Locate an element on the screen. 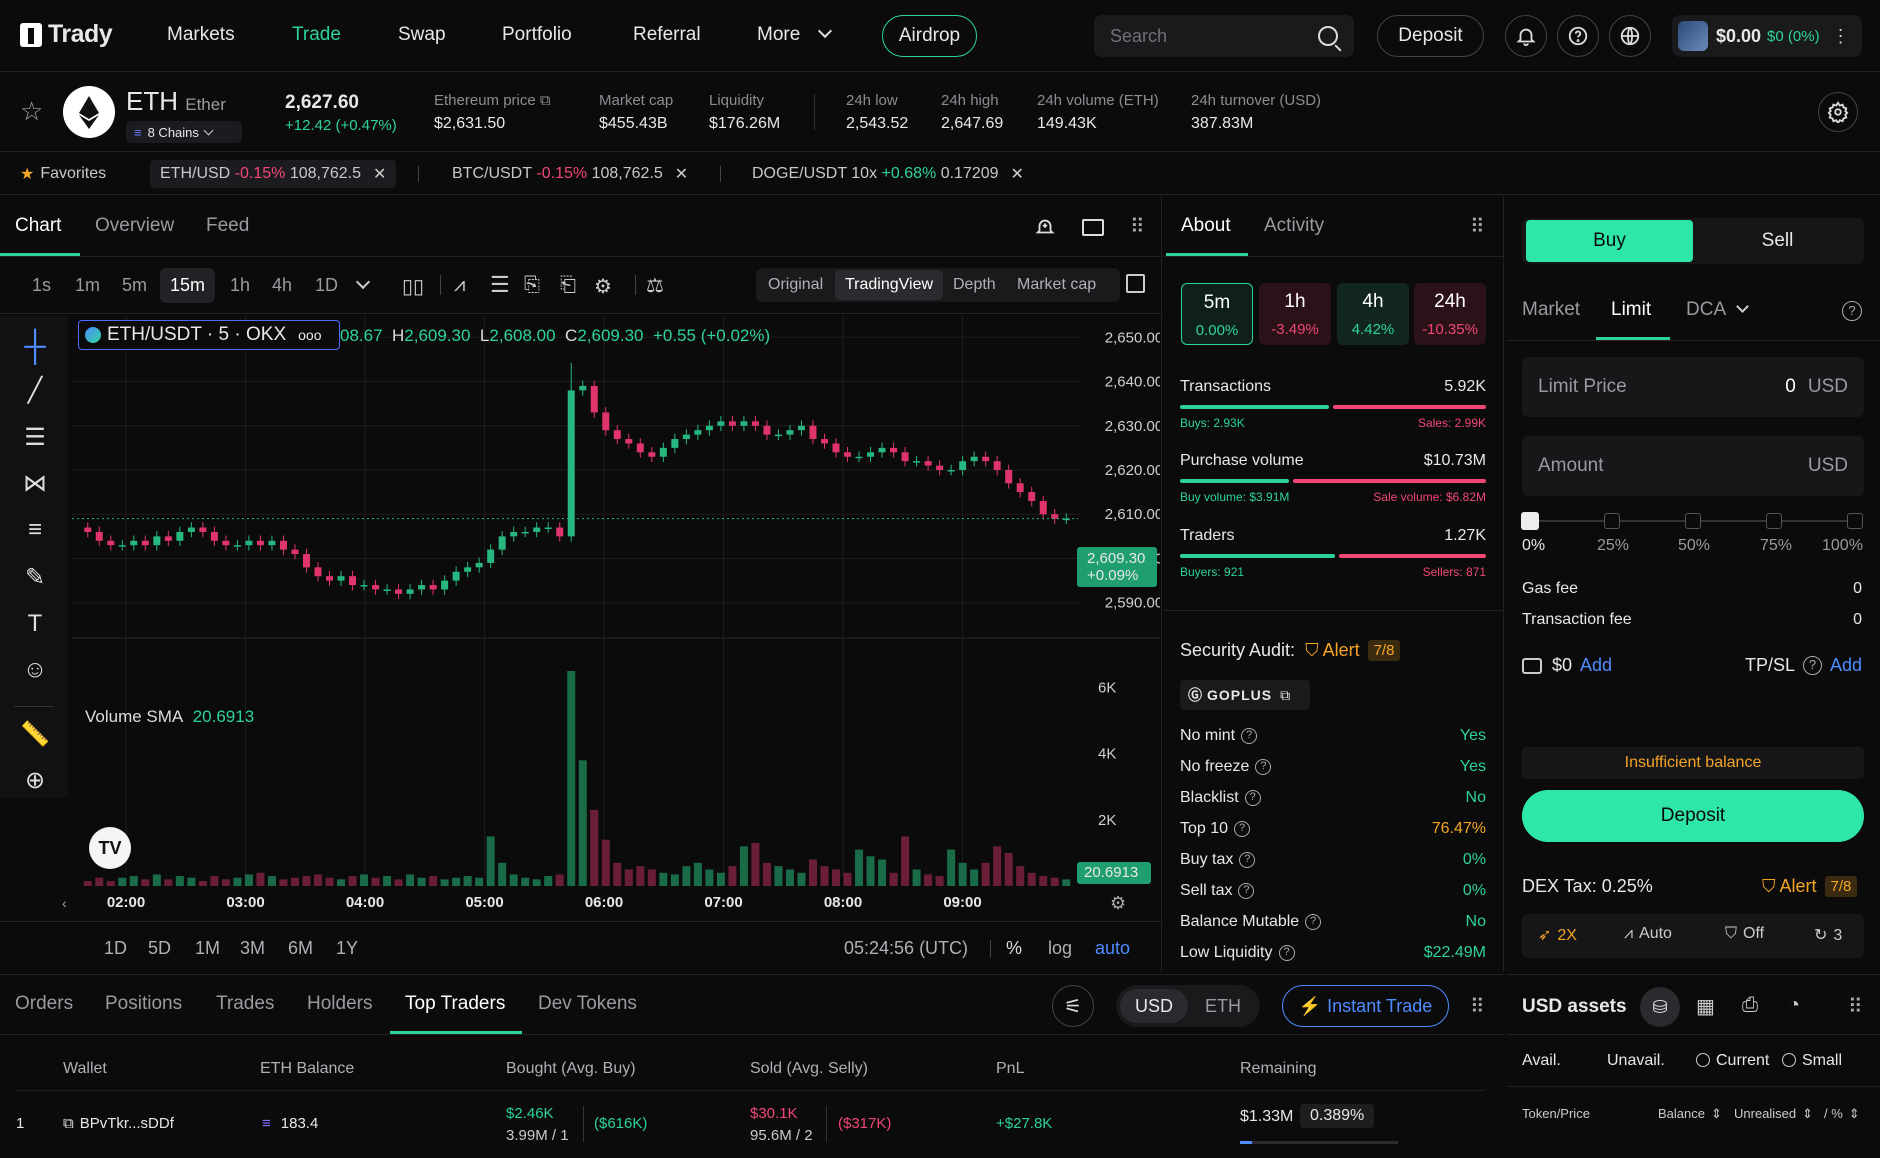 This screenshot has width=1880, height=1158. nav-referral: Referral is located at coordinates (667, 34).